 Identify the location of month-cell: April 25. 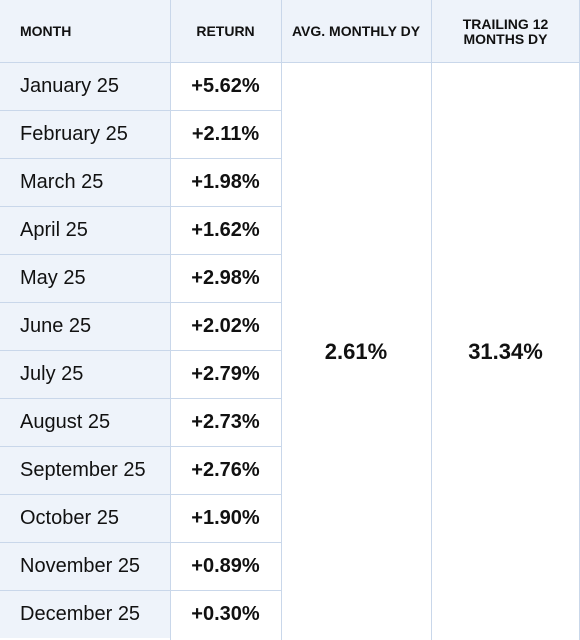
(85, 230).